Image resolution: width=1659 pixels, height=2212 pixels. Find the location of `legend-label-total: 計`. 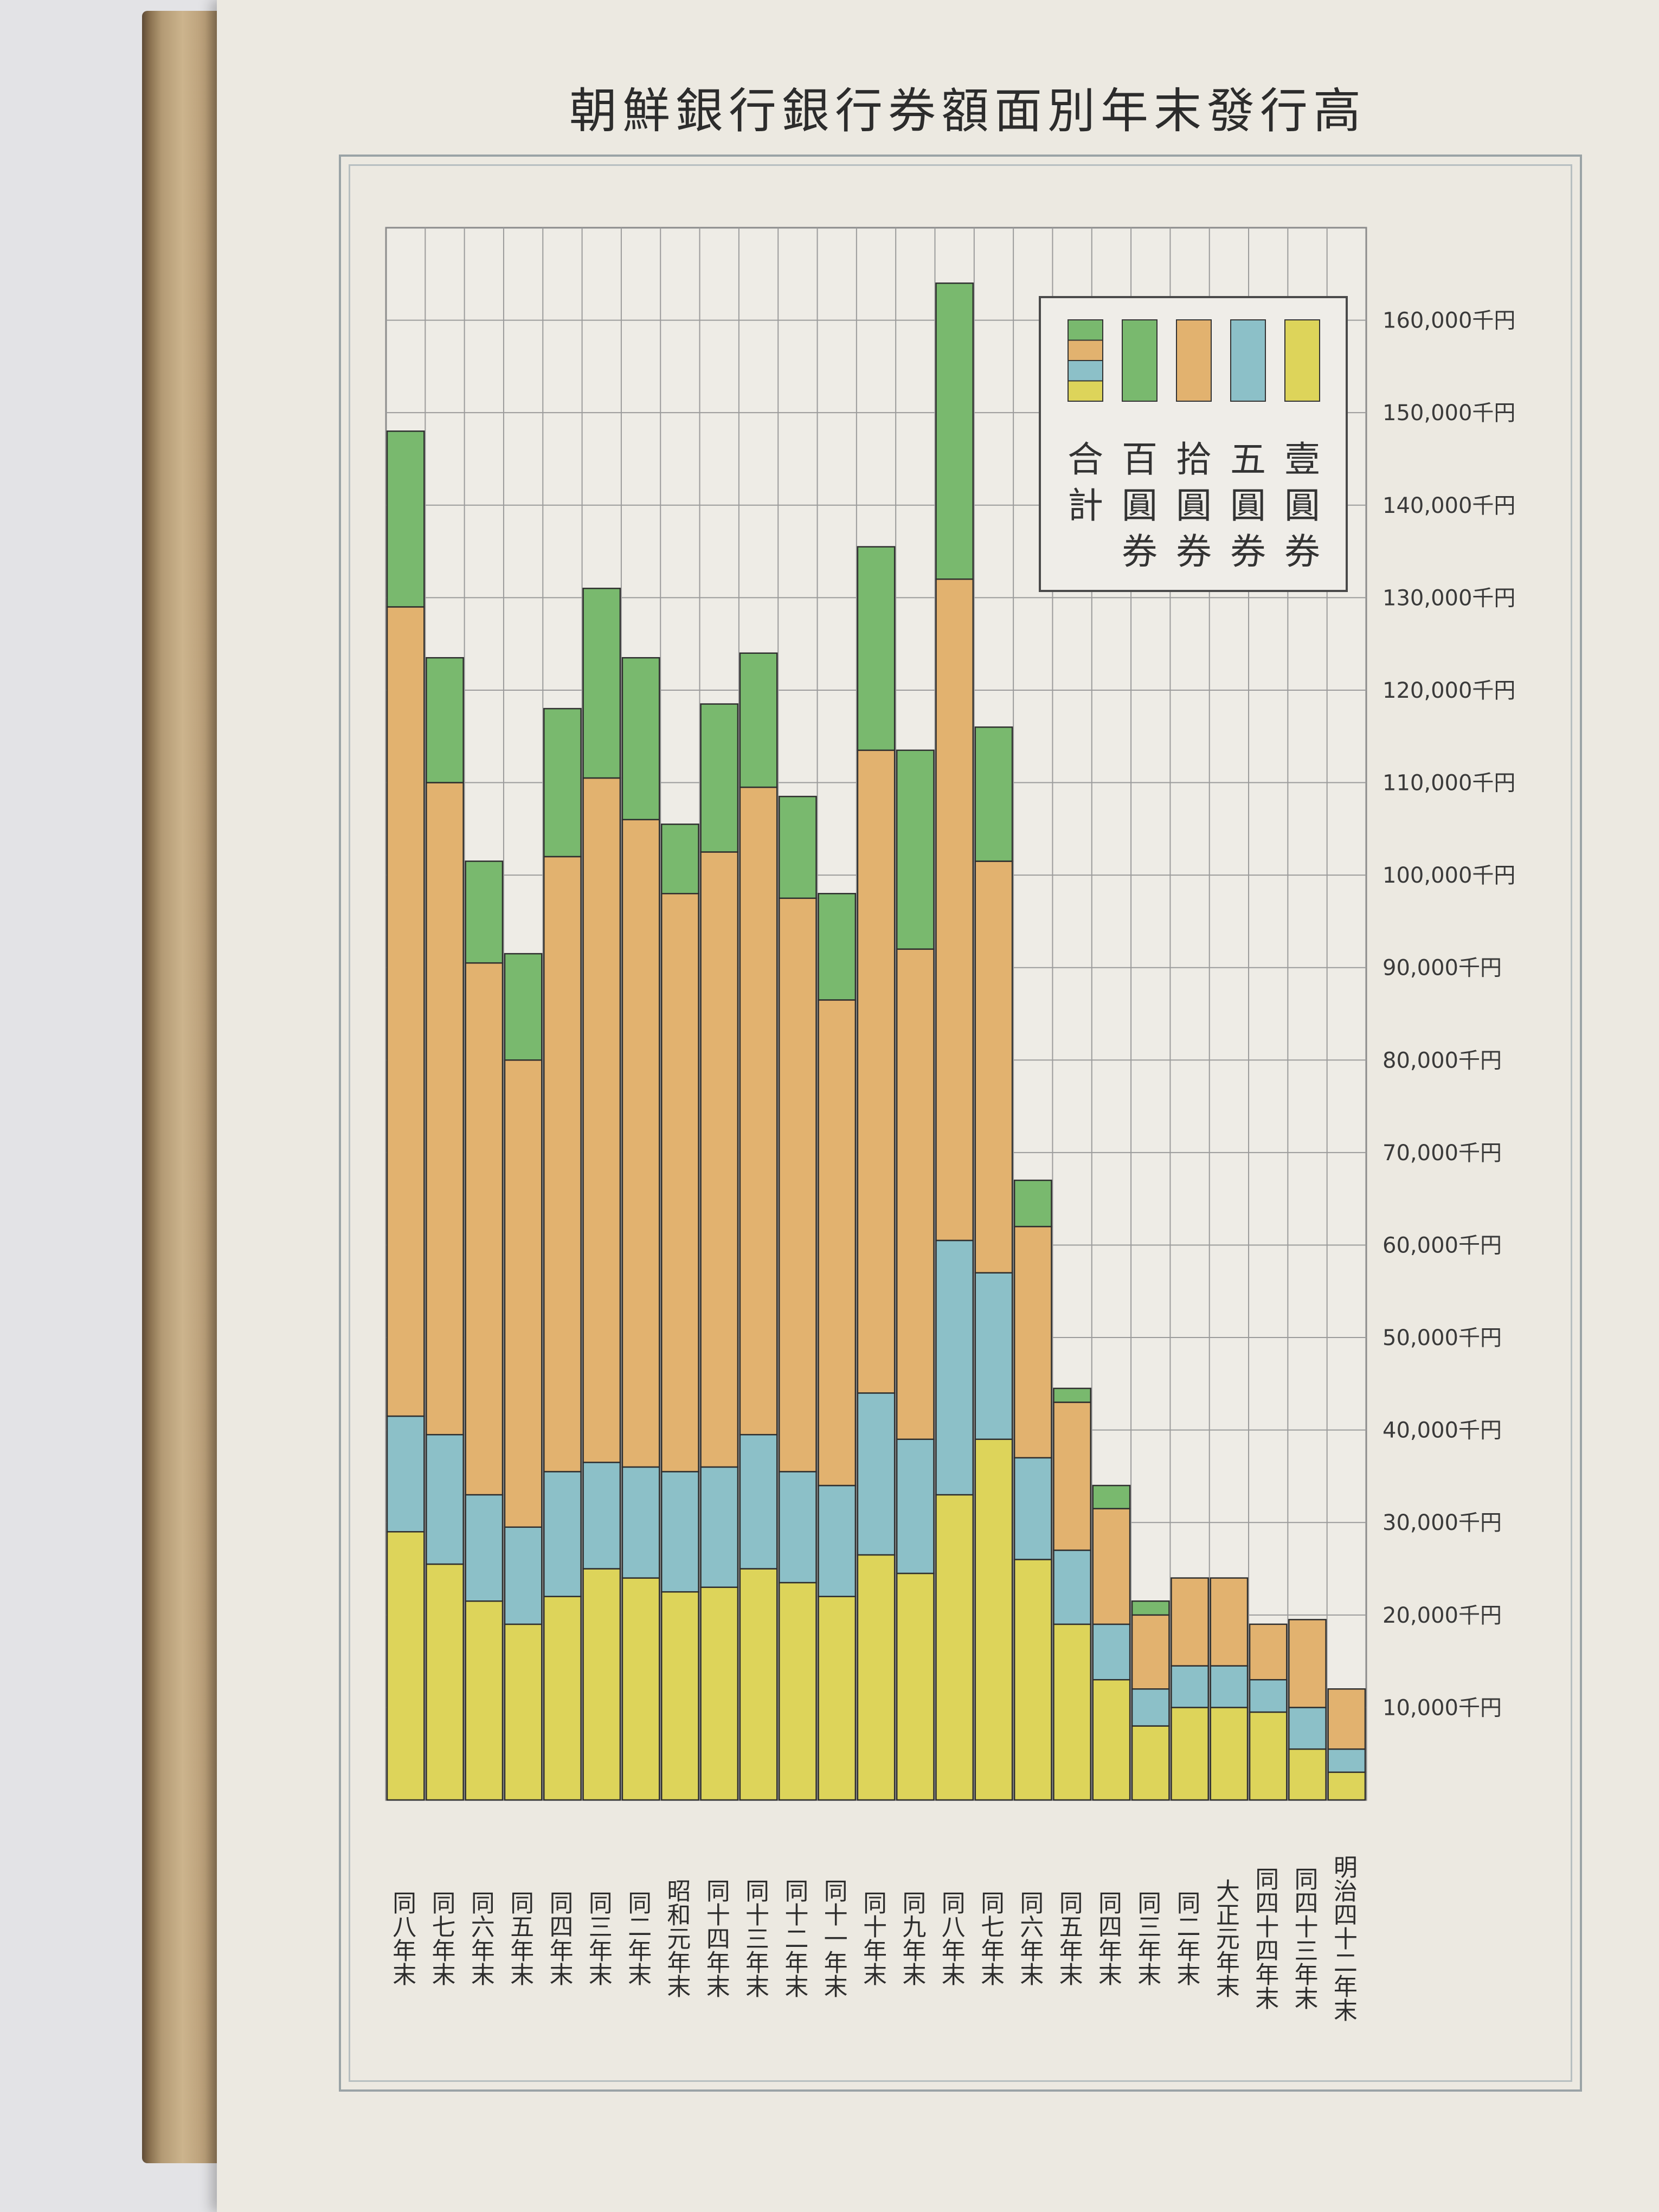

legend-label-total: 計 is located at coordinates (1085, 505).